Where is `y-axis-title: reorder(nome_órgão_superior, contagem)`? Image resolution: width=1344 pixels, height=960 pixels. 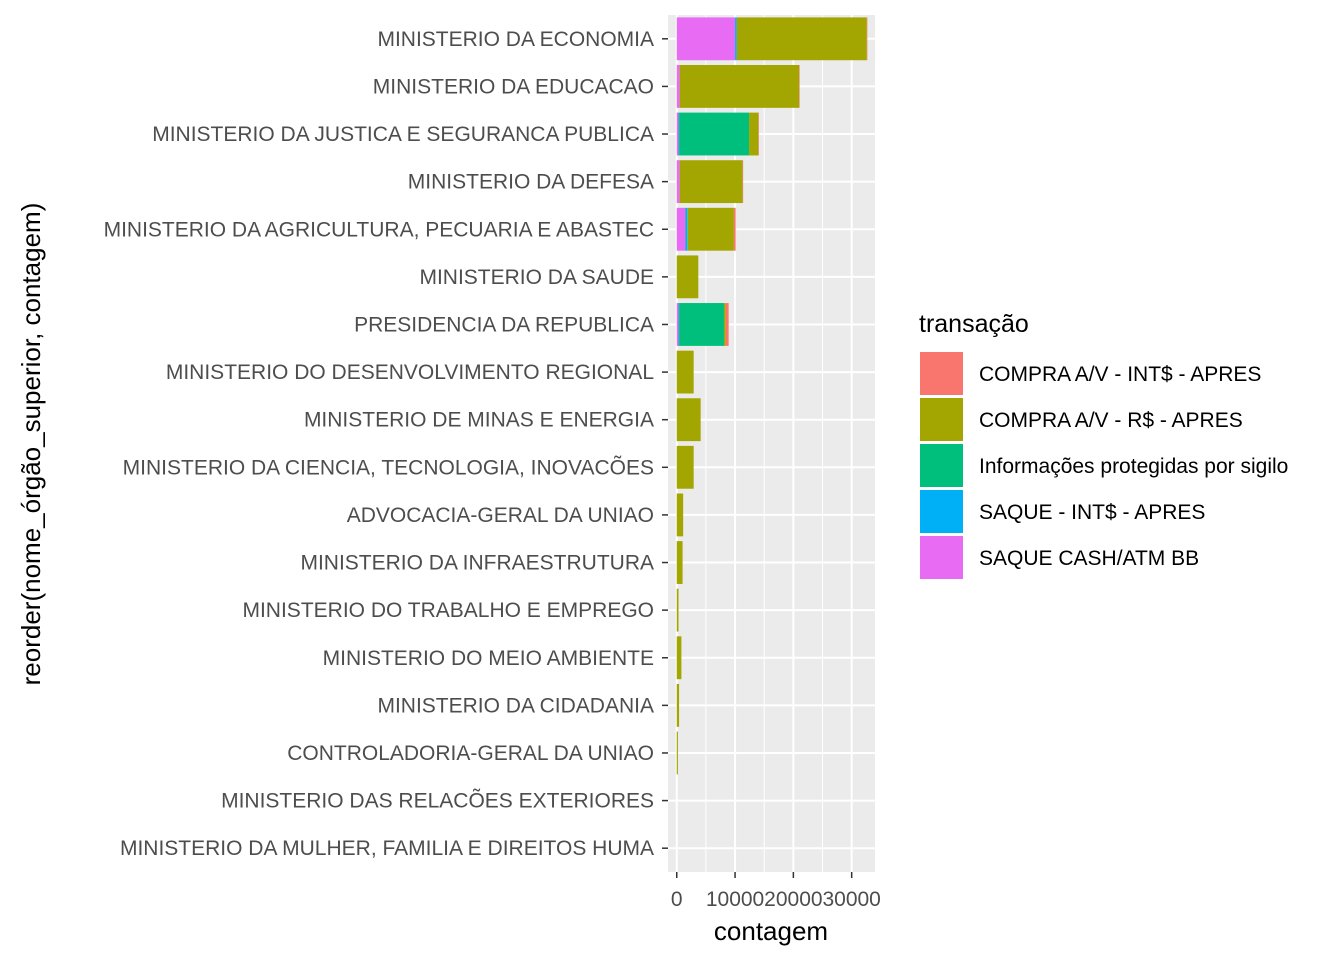 y-axis-title: reorder(nome_órgão_superior, contagem) is located at coordinates (31, 444).